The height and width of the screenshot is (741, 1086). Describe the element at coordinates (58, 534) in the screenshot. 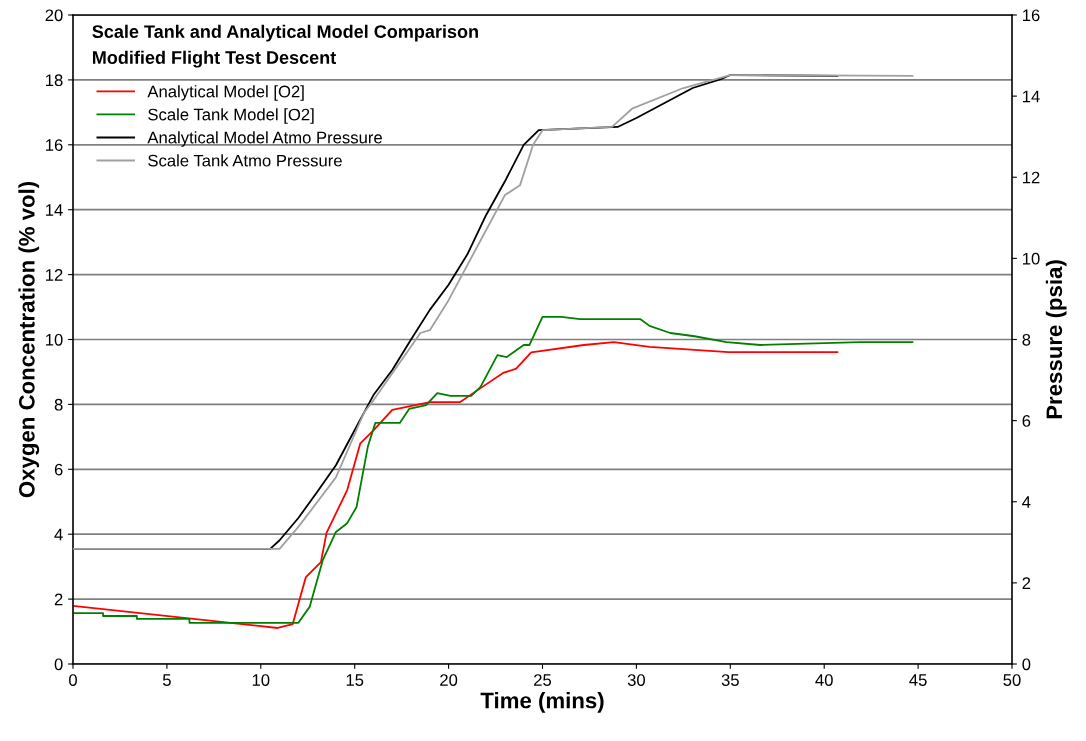

I see `y-tick-label: 4` at that location.